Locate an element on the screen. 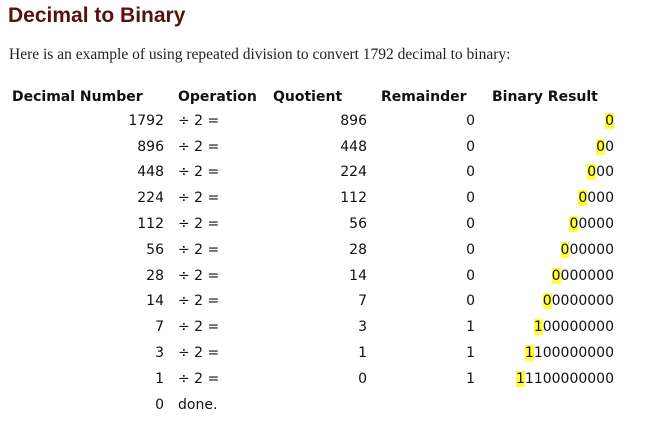  binary-result-cell: 100000000 is located at coordinates (546, 327).